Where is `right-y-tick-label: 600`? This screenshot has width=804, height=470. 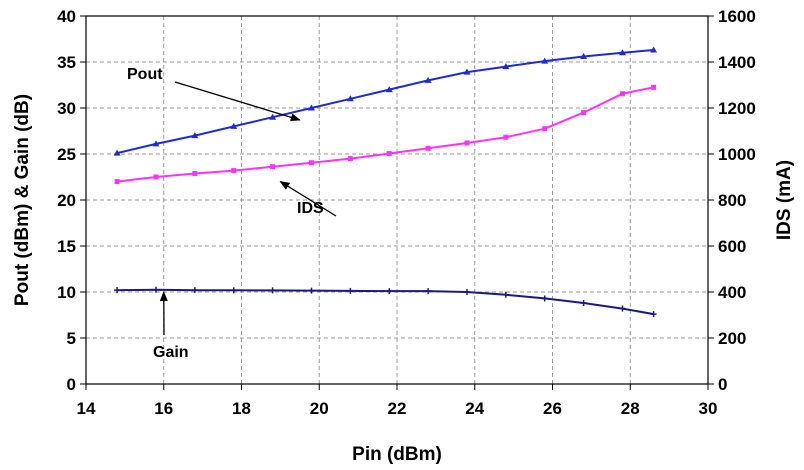
right-y-tick-label: 600 is located at coordinates (732, 246).